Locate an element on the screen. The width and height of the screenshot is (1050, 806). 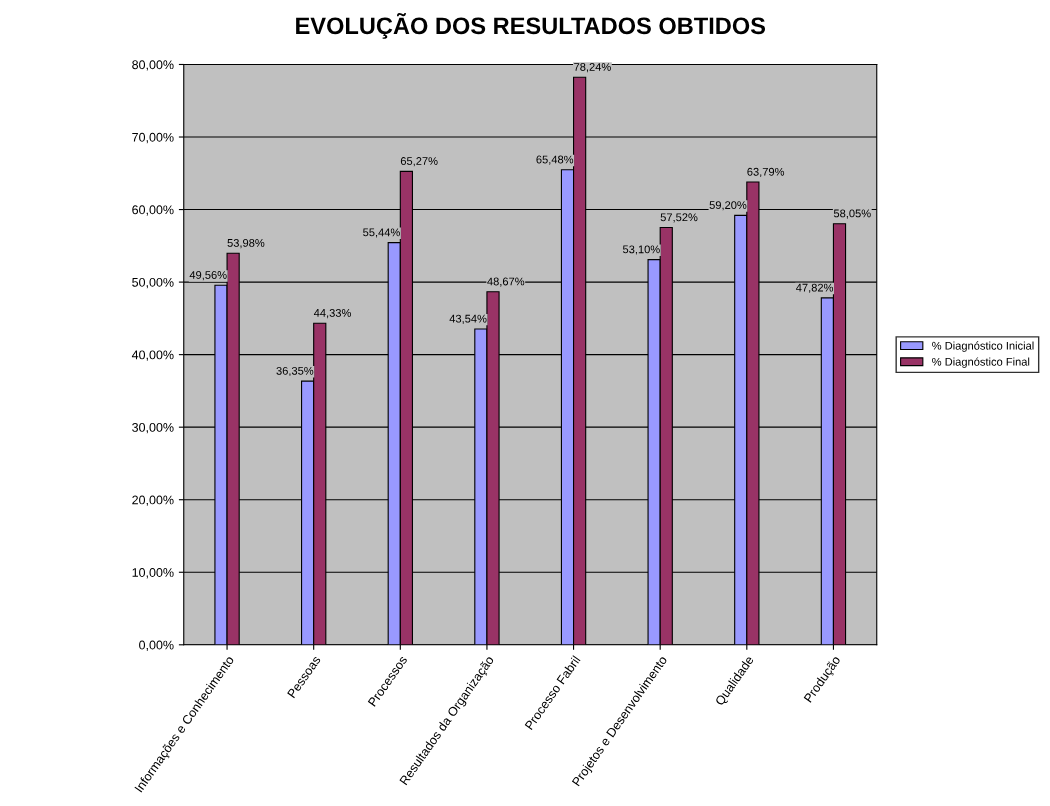
y-tick-label: 50,00% is located at coordinates (153, 283).